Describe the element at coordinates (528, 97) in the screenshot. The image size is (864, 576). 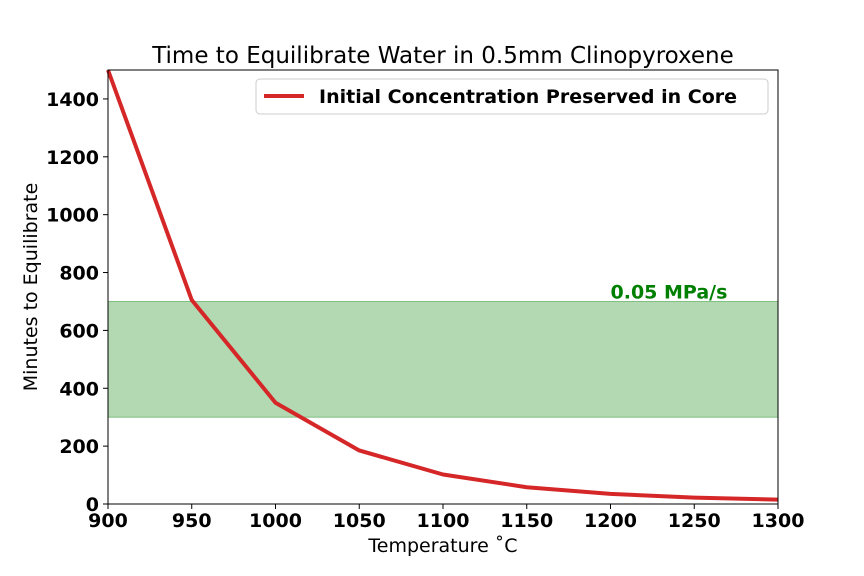
I see `legend-label: Initial Concentration Preserved in Core` at that location.